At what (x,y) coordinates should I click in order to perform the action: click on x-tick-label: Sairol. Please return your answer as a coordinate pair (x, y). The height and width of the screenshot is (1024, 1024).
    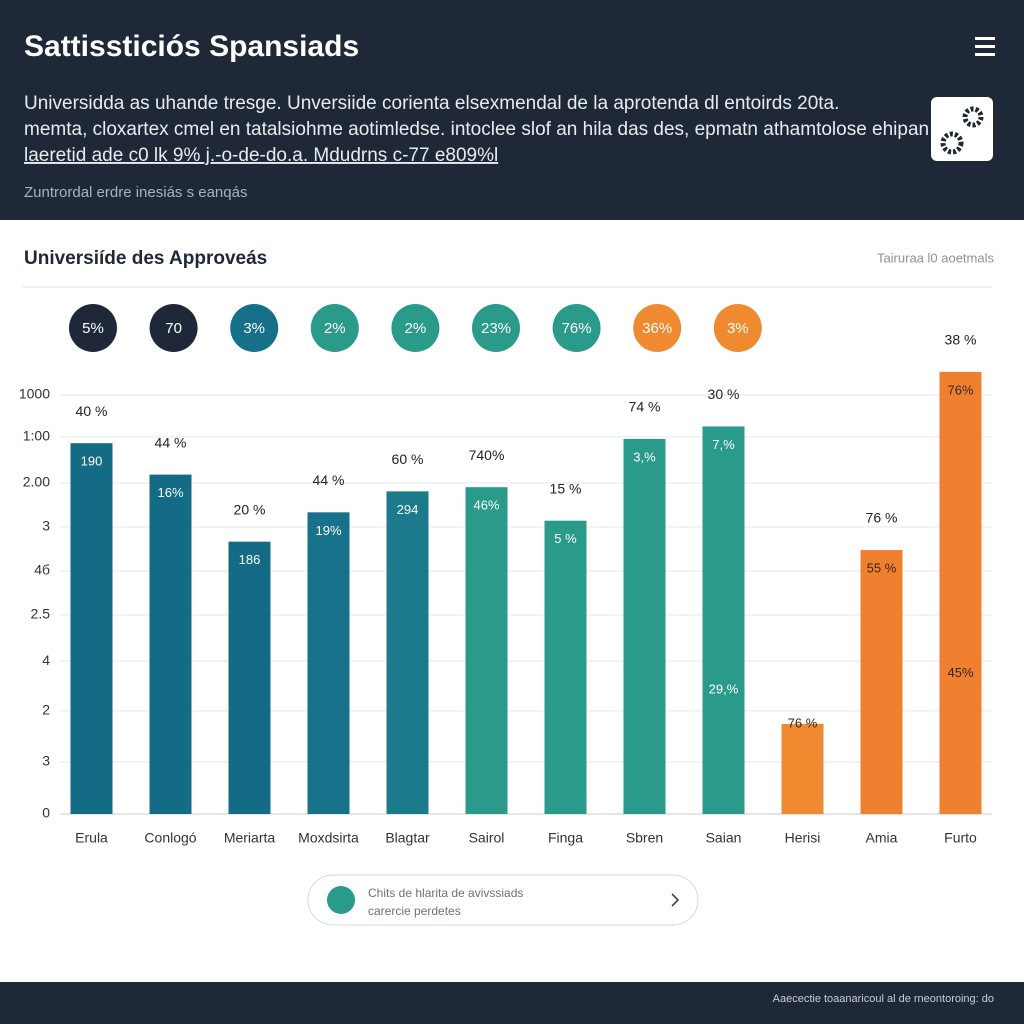
    Looking at the image, I should click on (487, 838).